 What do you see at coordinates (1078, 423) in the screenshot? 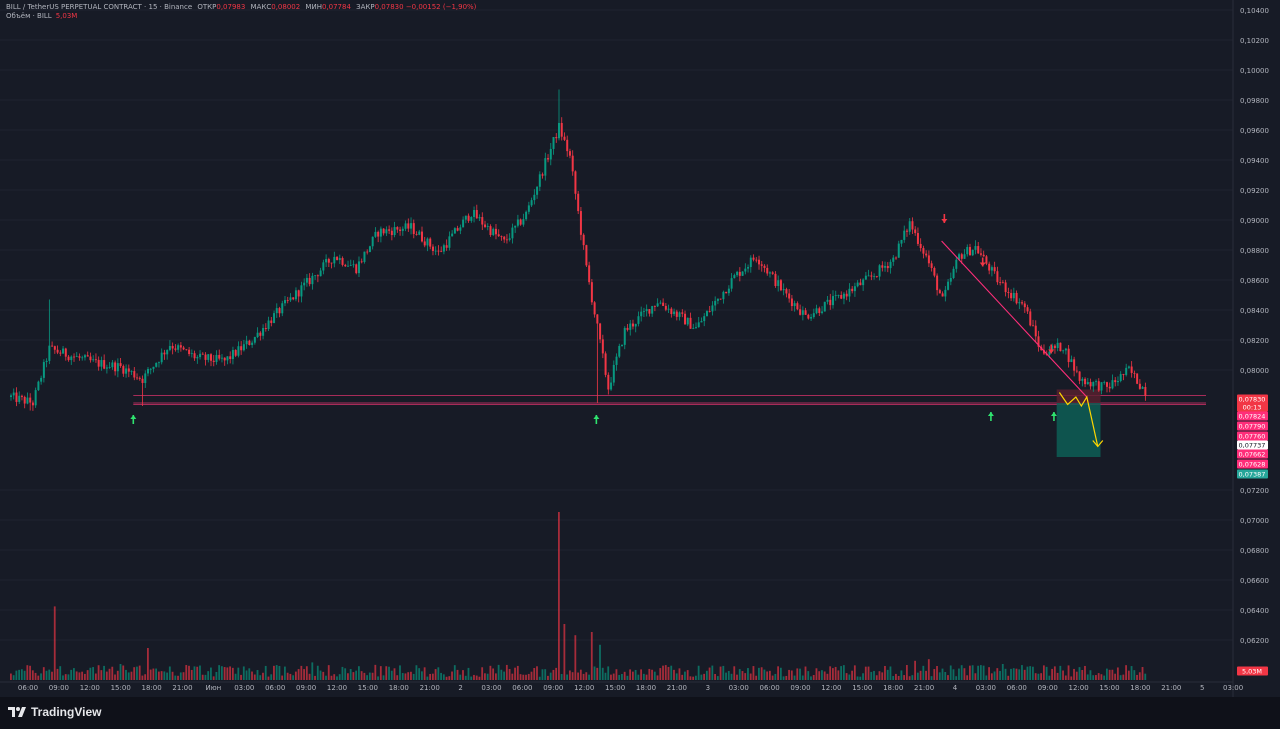
I see `target-zone` at bounding box center [1078, 423].